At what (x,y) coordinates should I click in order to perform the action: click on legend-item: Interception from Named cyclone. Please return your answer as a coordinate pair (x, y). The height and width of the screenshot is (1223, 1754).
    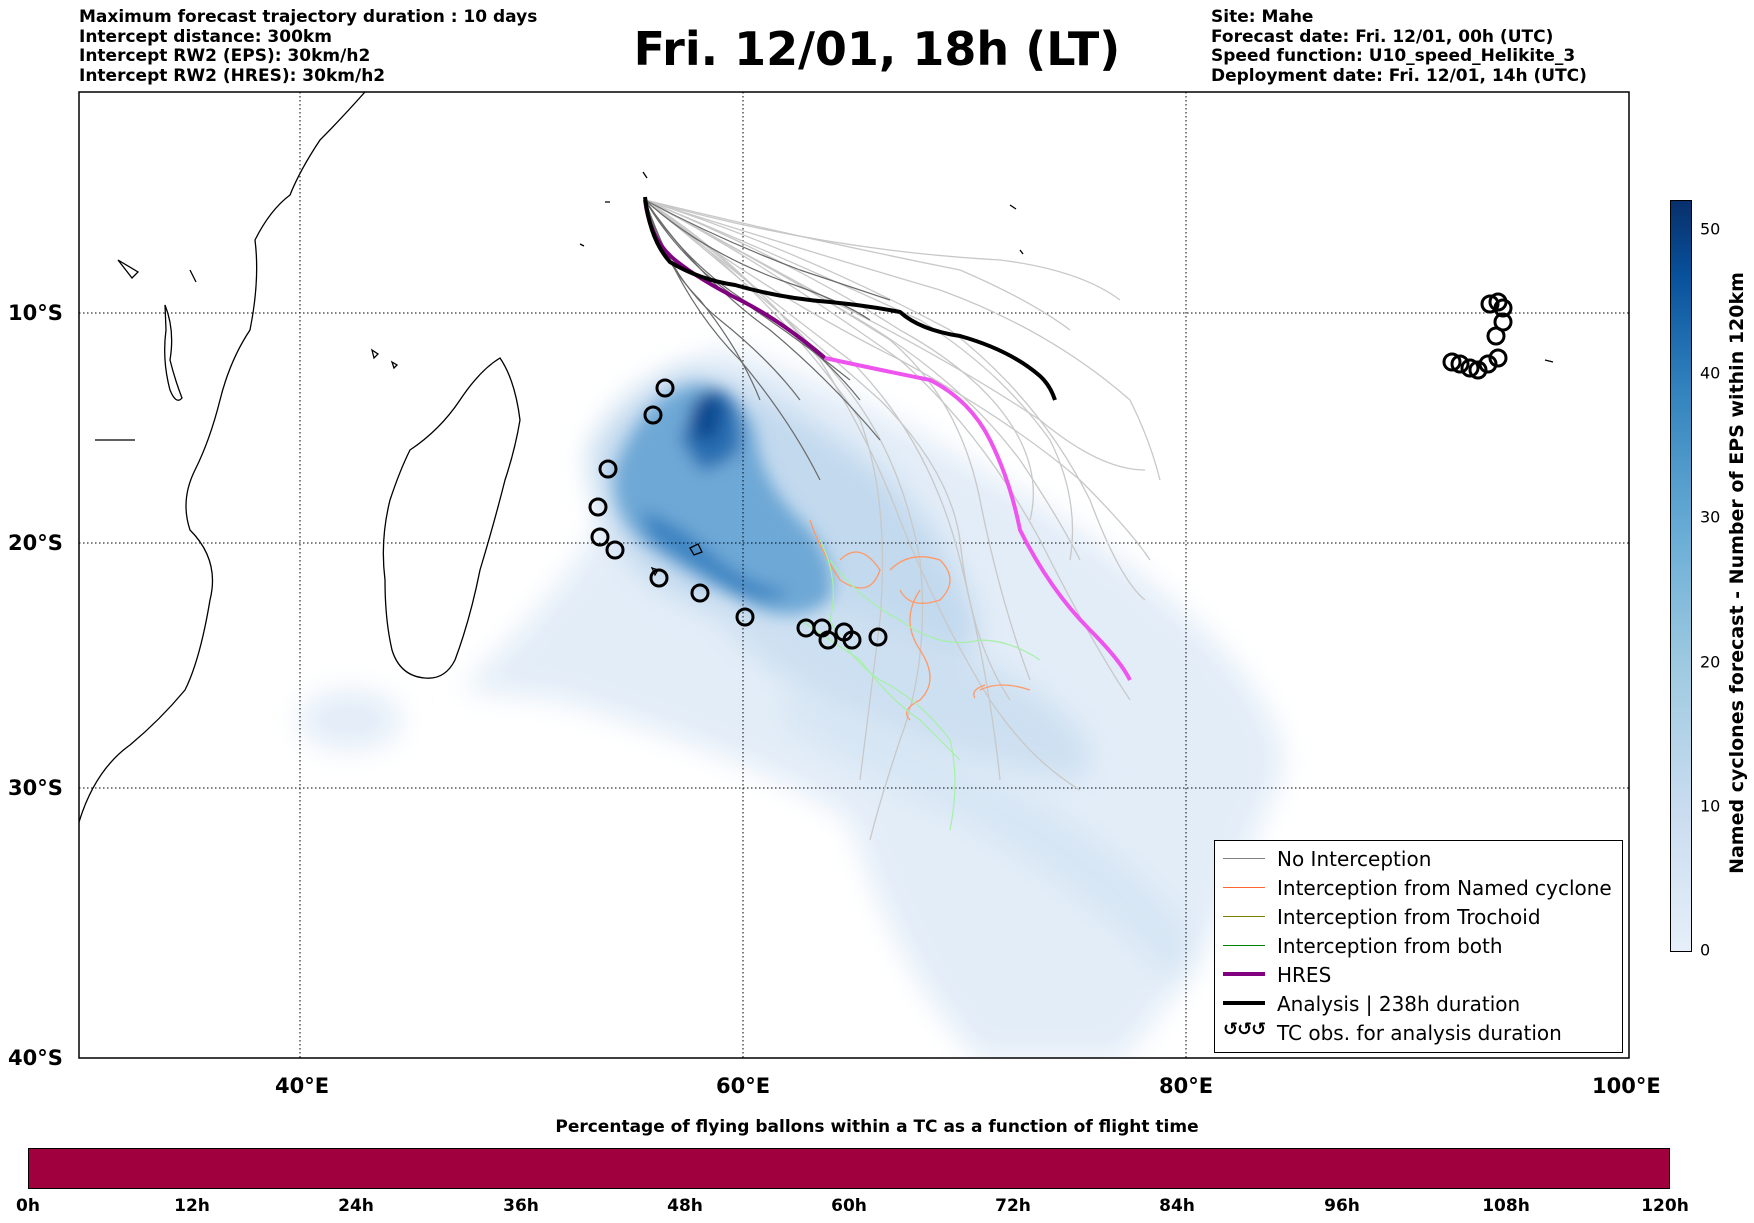
    Looking at the image, I should click on (1418, 888).